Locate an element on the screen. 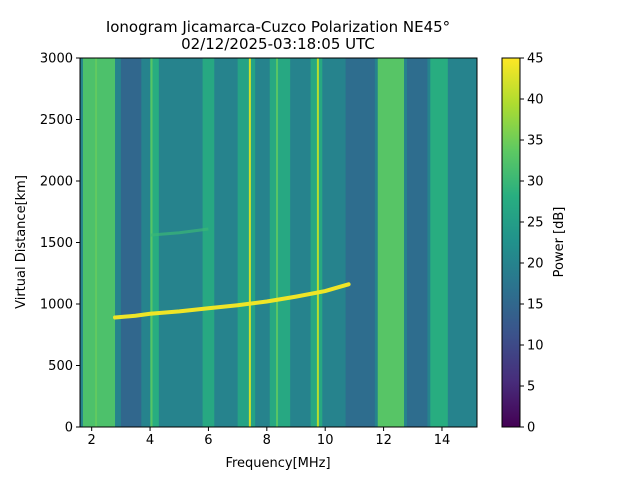 The width and height of the screenshot is (640, 480). colorbar-tick-label: 35 is located at coordinates (535, 141).